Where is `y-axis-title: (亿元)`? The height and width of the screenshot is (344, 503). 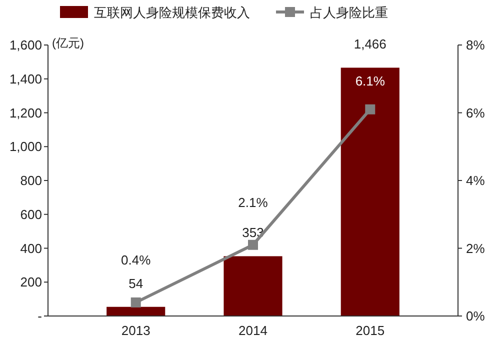
y-axis-title: (亿元) is located at coordinates (68, 43).